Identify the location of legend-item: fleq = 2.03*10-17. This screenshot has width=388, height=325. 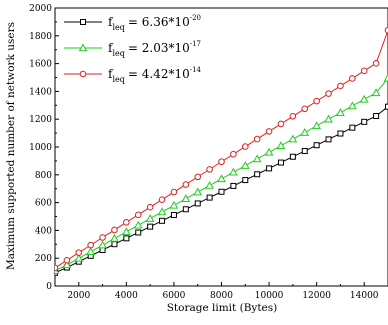
(132, 49).